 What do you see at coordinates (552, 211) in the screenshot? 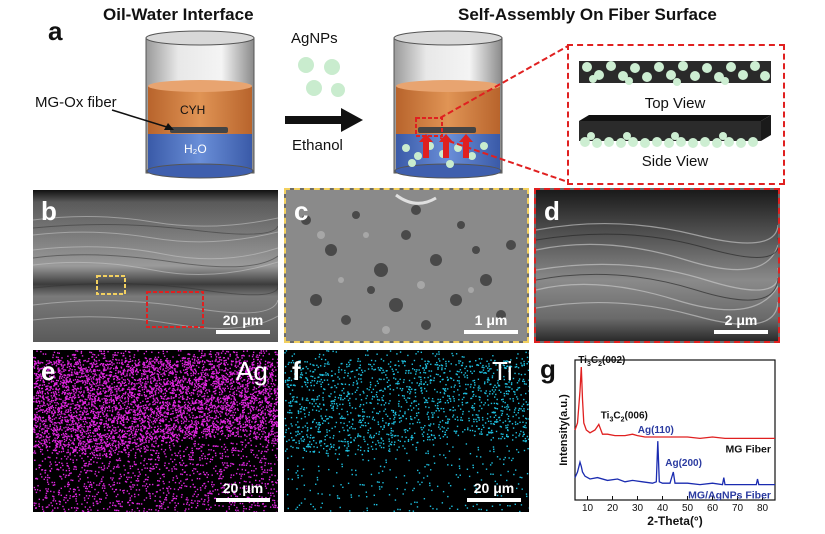
I see `panel-d-letter: d` at bounding box center [552, 211].